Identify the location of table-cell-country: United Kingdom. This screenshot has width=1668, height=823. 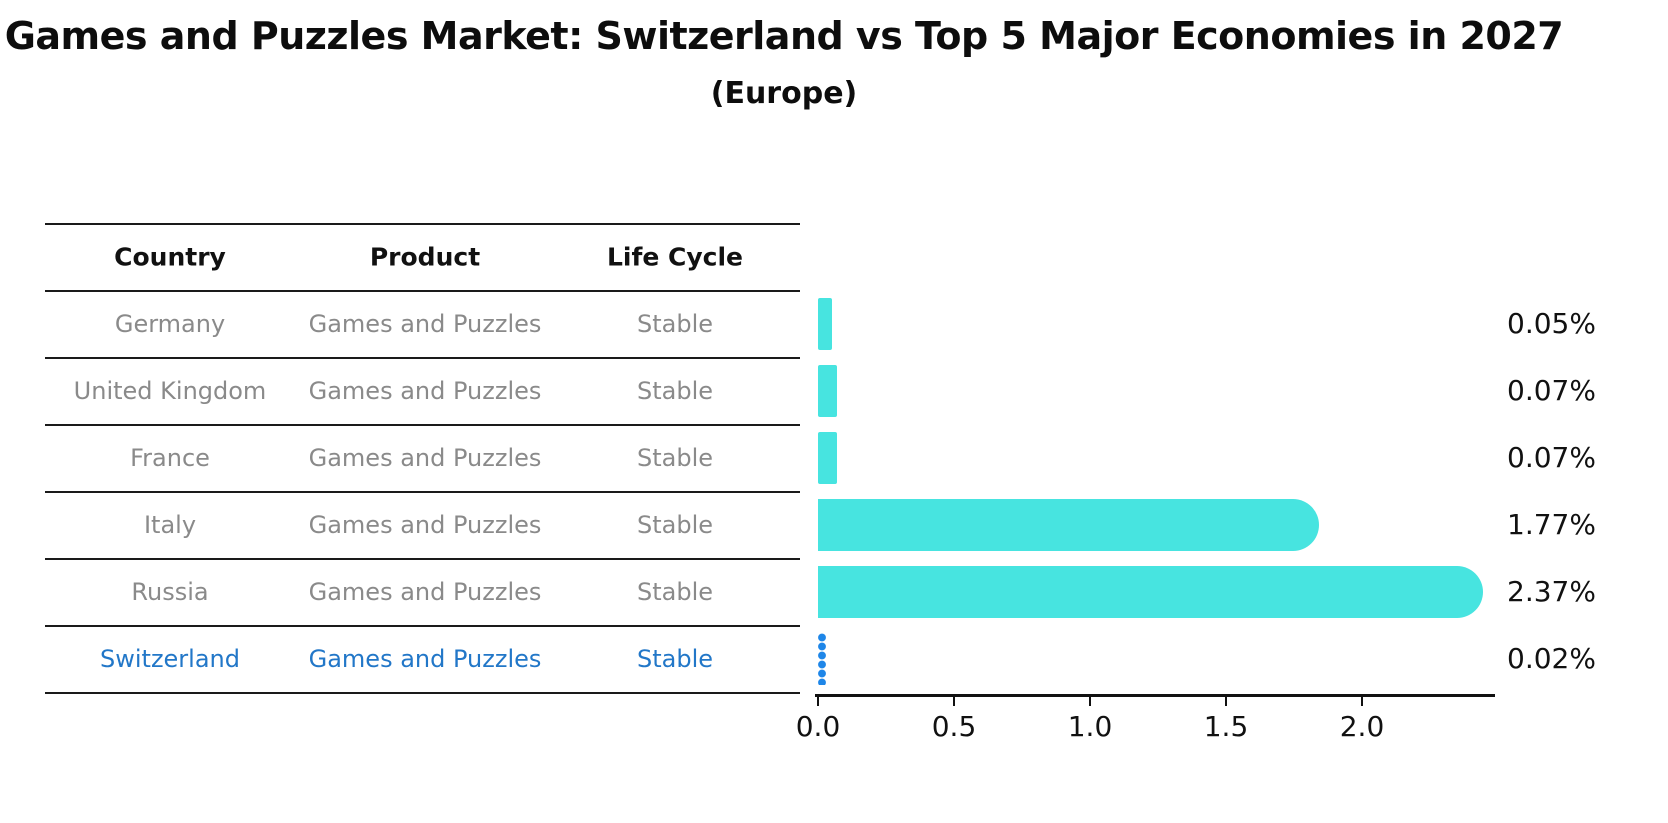
(170, 390).